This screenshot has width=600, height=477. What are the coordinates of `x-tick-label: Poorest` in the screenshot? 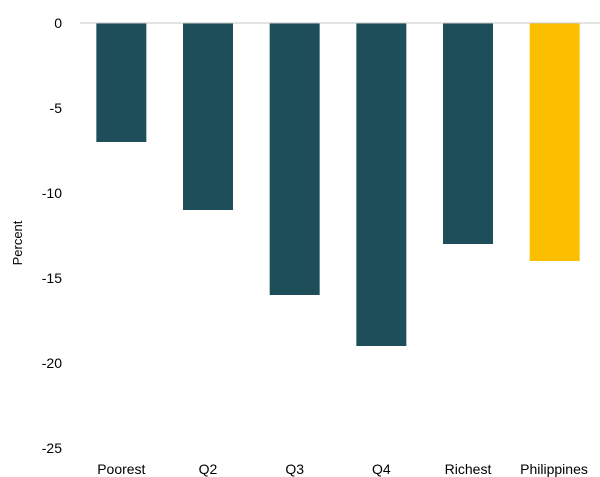 It's located at (121, 469).